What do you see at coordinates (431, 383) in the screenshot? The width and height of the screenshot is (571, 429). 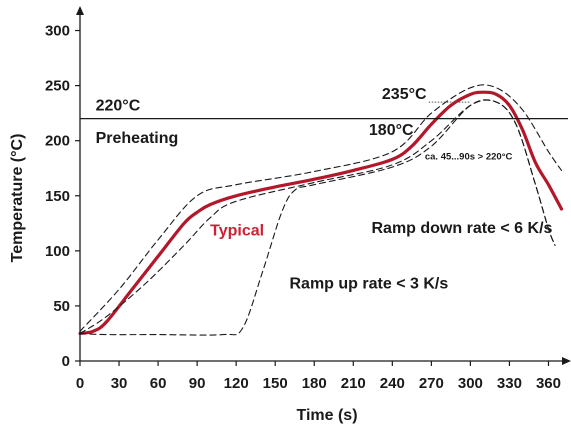 I see `x-tick-label: 270` at bounding box center [431, 383].